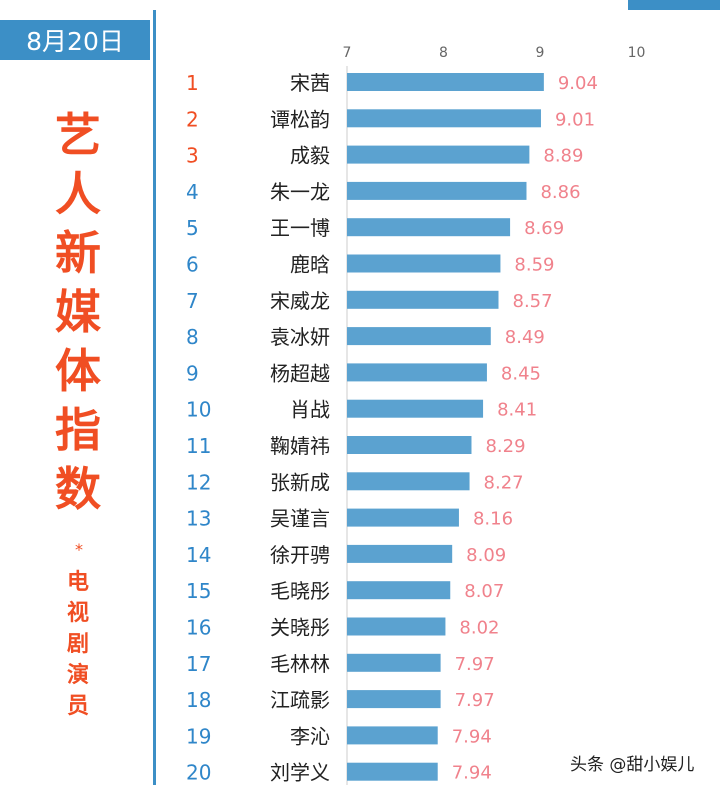 The height and width of the screenshot is (785, 720). Describe the element at coordinates (443, 53) in the screenshot. I see `x-tick-label: 8` at that location.